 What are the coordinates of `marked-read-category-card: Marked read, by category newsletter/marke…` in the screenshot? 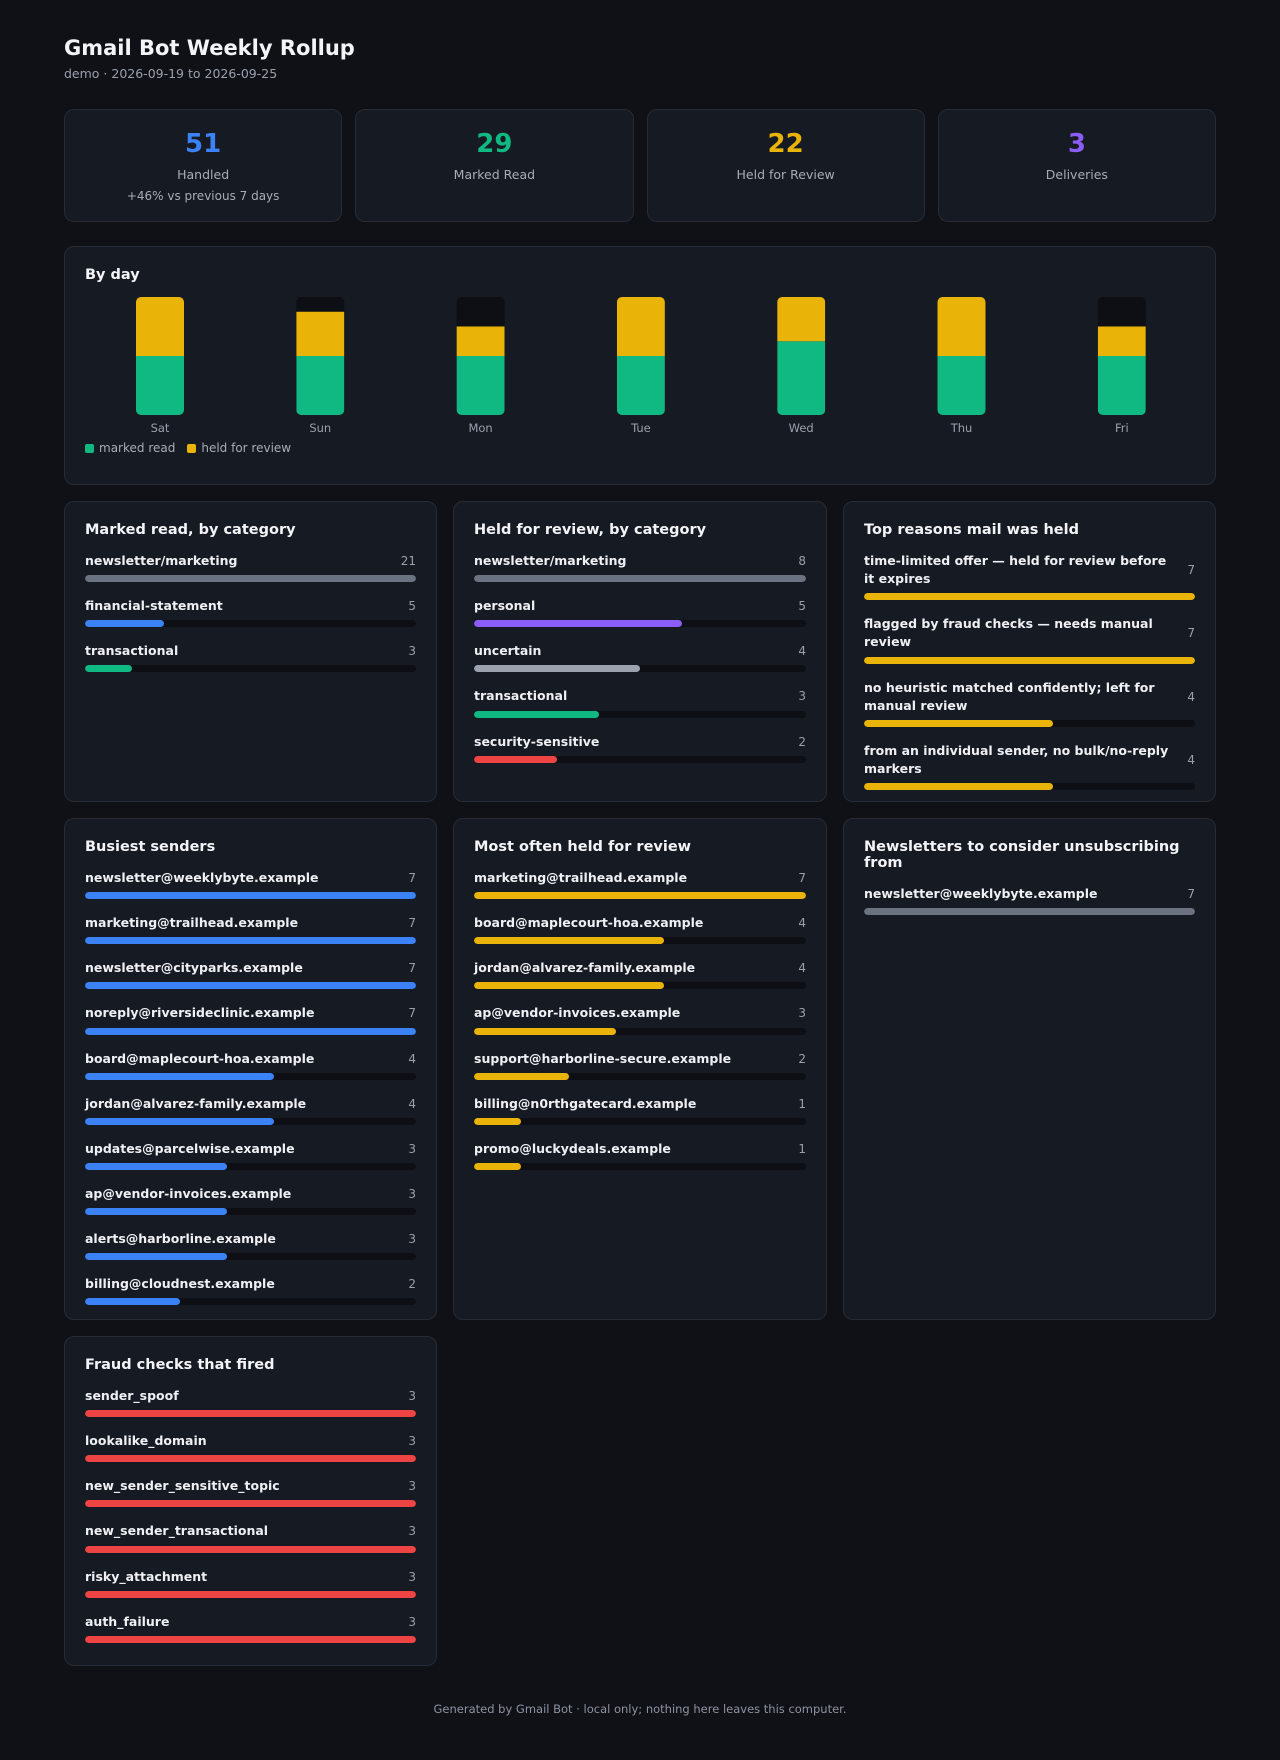 It's located at (250, 651).